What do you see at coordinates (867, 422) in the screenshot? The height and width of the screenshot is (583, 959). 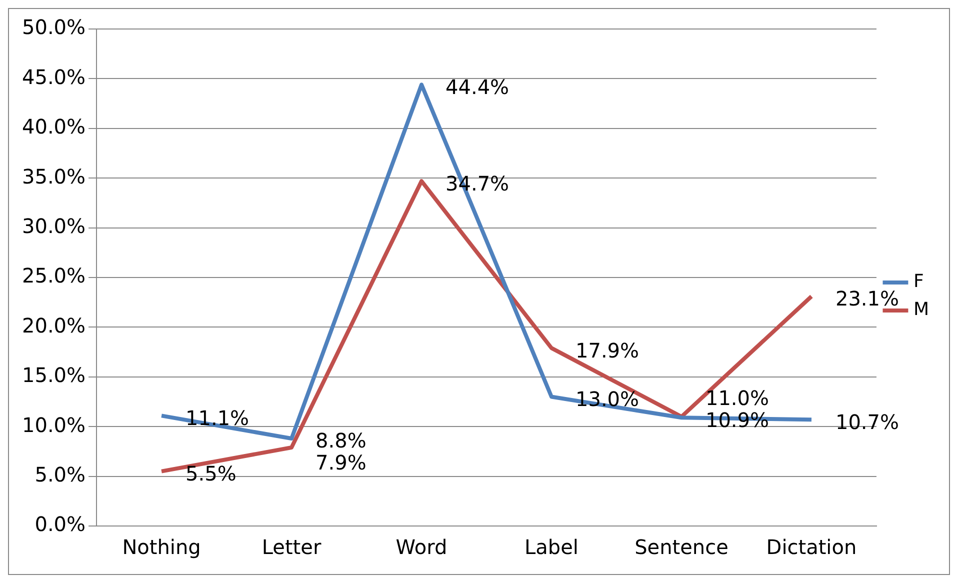 I see `data-label: 10.7%` at bounding box center [867, 422].